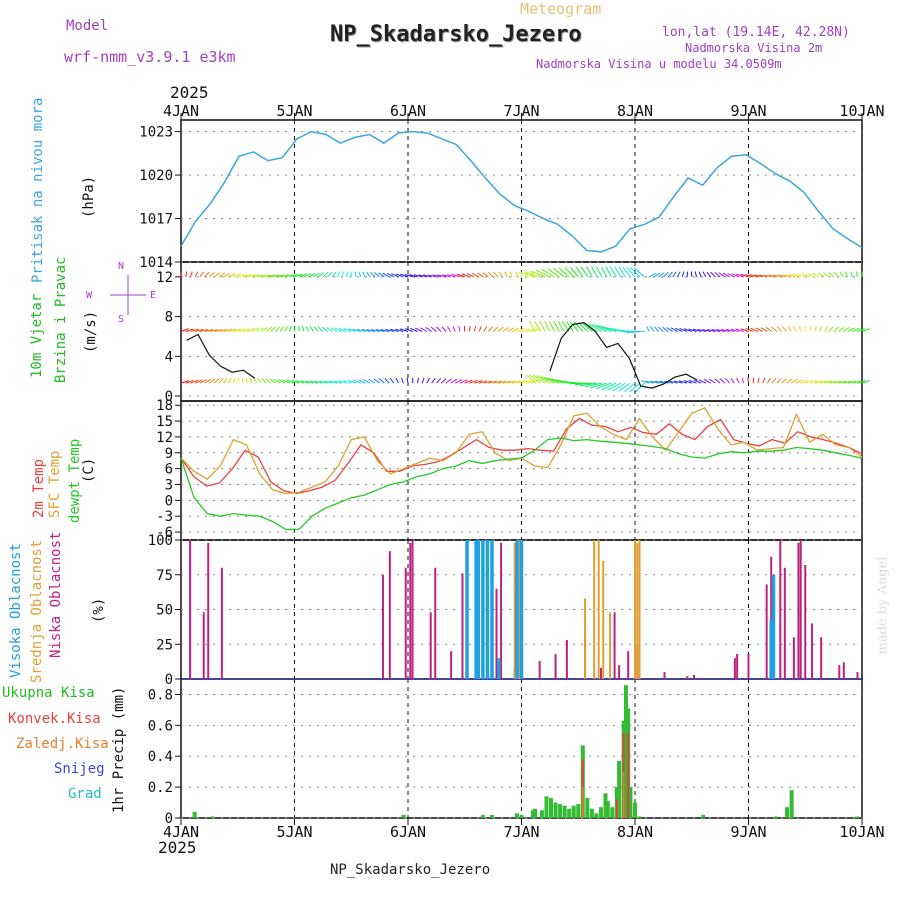 The height and width of the screenshot is (900, 900). What do you see at coordinates (156, 133) in the screenshot?
I see `y-tick-label: 1023` at bounding box center [156, 133].